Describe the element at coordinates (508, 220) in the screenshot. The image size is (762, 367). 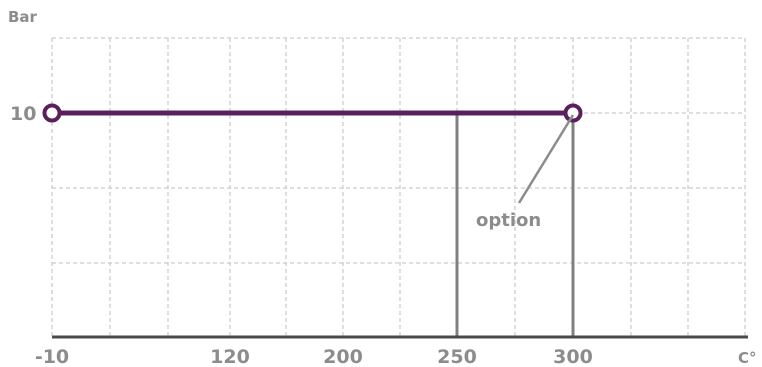
I see `annotation-label: option` at that location.